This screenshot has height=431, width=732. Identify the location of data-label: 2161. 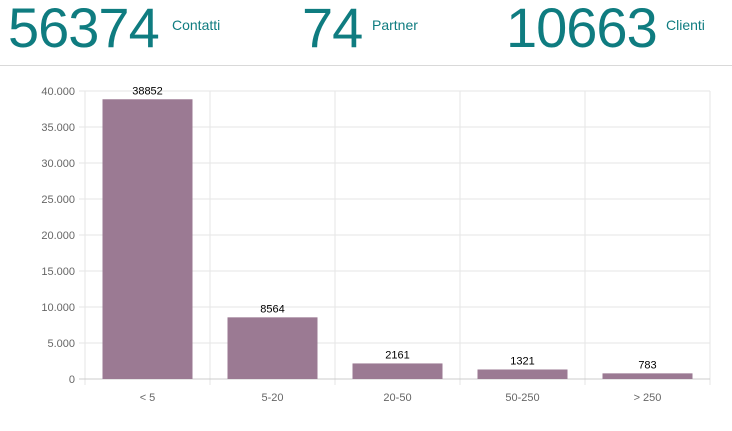
(397, 355).